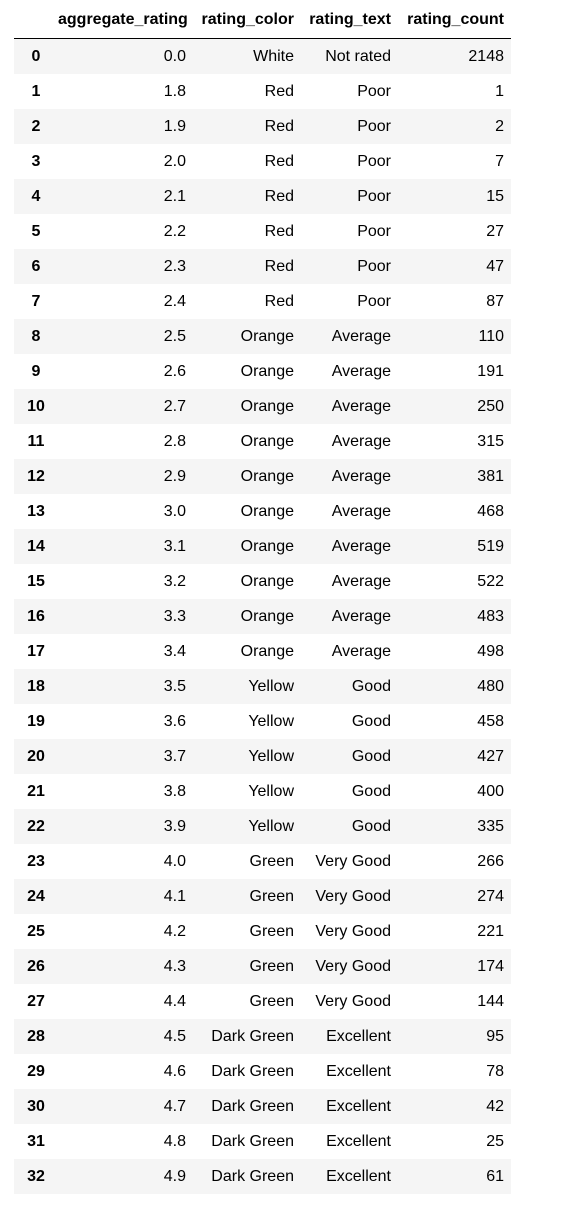  I want to click on row-index: 16, so click(36, 616).